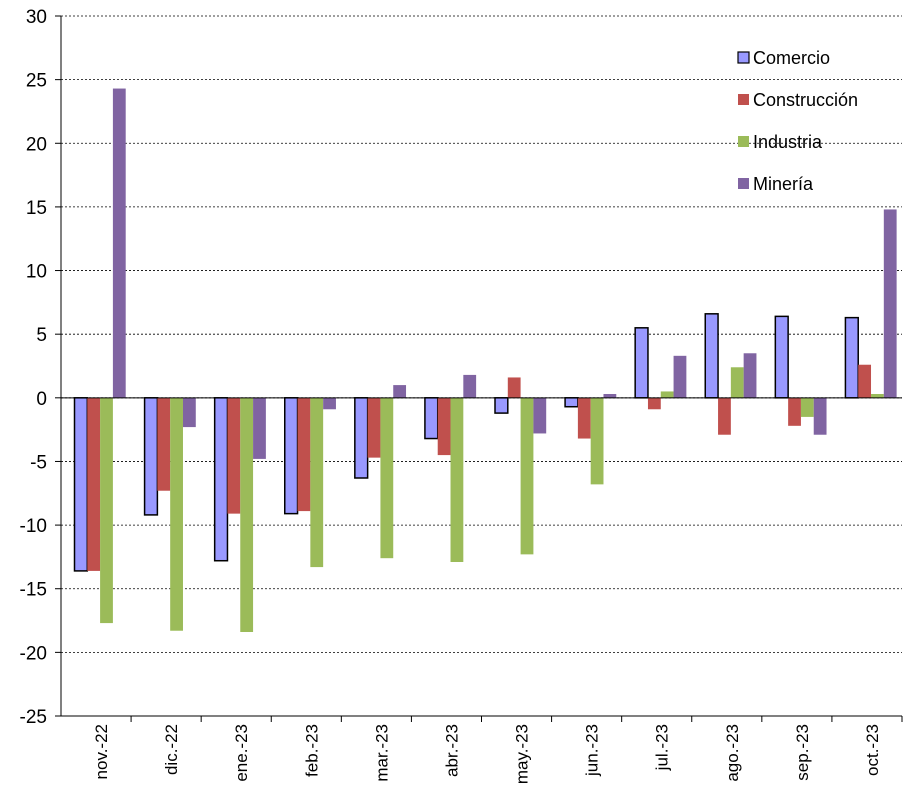 This screenshot has height=797, width=903. I want to click on y-tick-label: -10, so click(33, 526).